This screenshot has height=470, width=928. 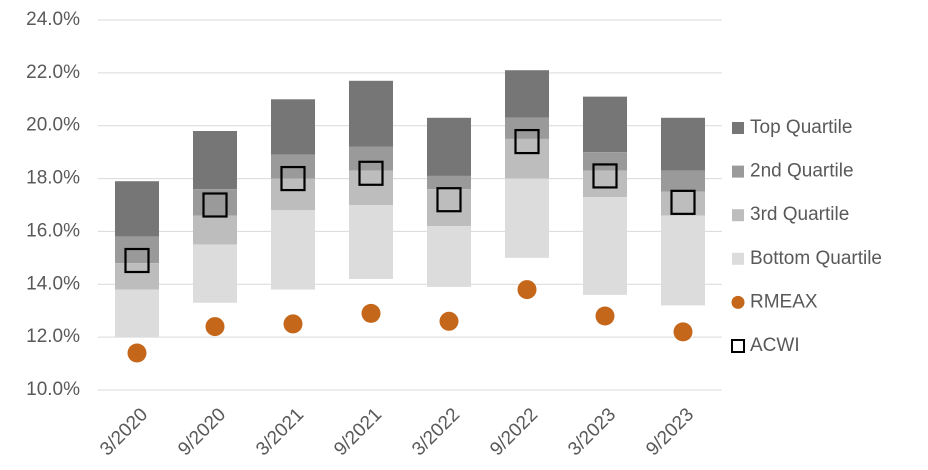 What do you see at coordinates (802, 171) in the screenshot?
I see `legend-label: 2nd Quartile` at bounding box center [802, 171].